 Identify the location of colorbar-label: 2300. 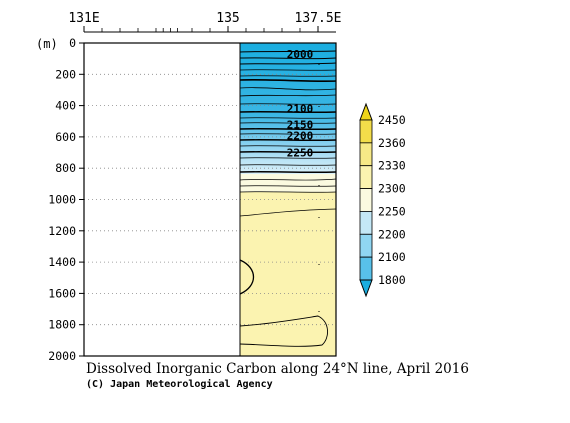
(392, 189).